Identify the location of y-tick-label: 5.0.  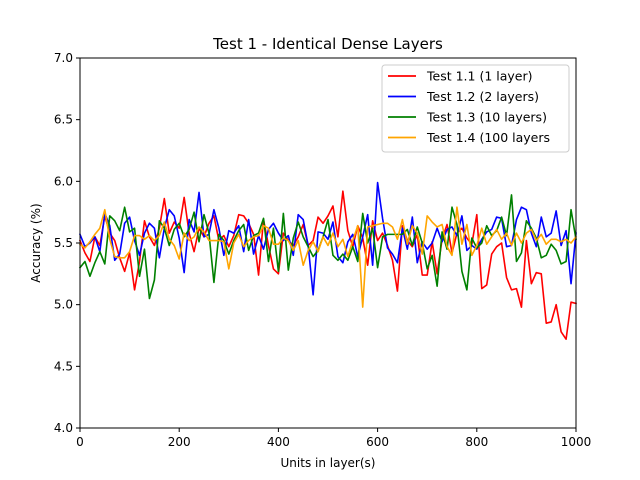
(63, 305).